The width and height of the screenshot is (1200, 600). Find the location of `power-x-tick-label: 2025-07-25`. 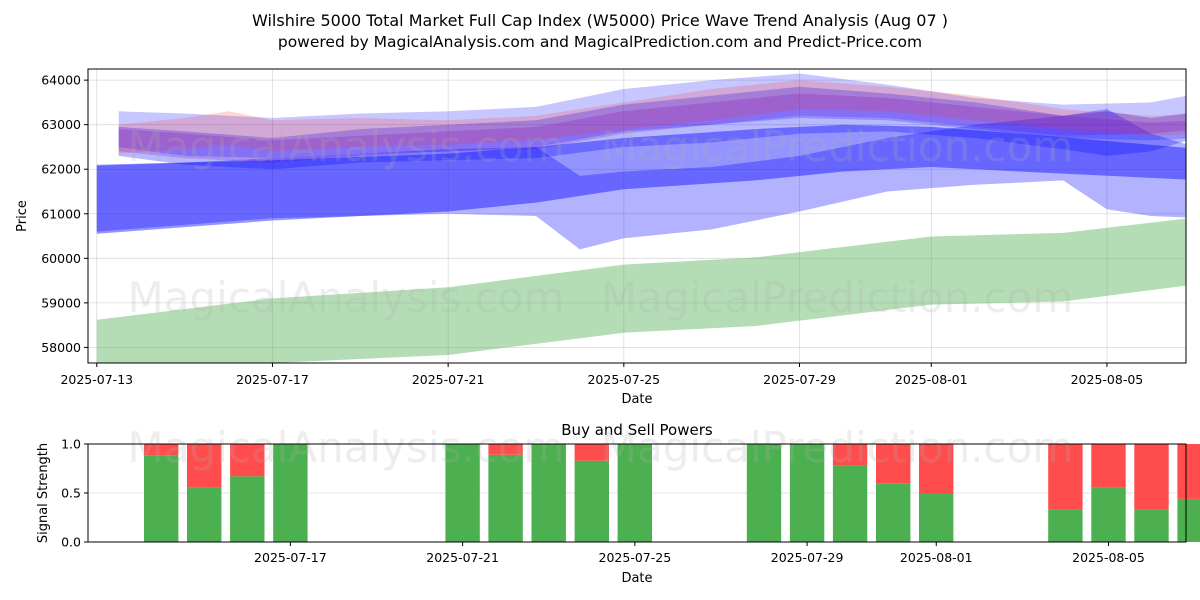

power-x-tick-label: 2025-07-25 is located at coordinates (635, 557).